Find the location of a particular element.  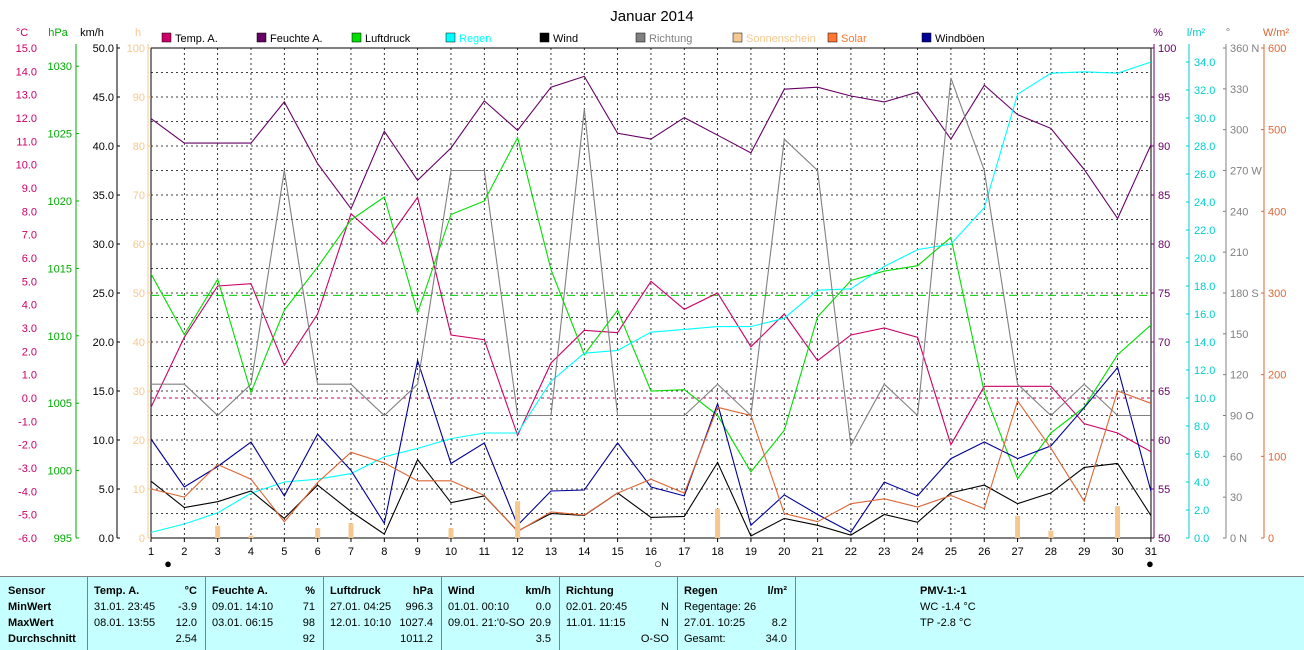

x-tick-label: 28 is located at coordinates (1051, 552).